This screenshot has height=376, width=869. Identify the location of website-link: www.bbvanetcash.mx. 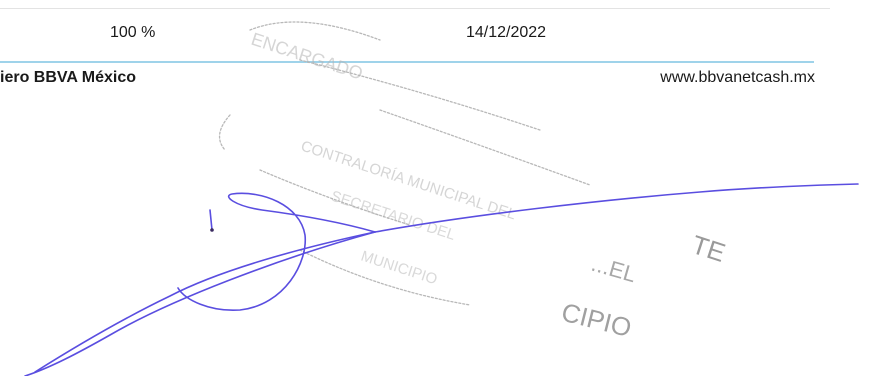
(737, 77).